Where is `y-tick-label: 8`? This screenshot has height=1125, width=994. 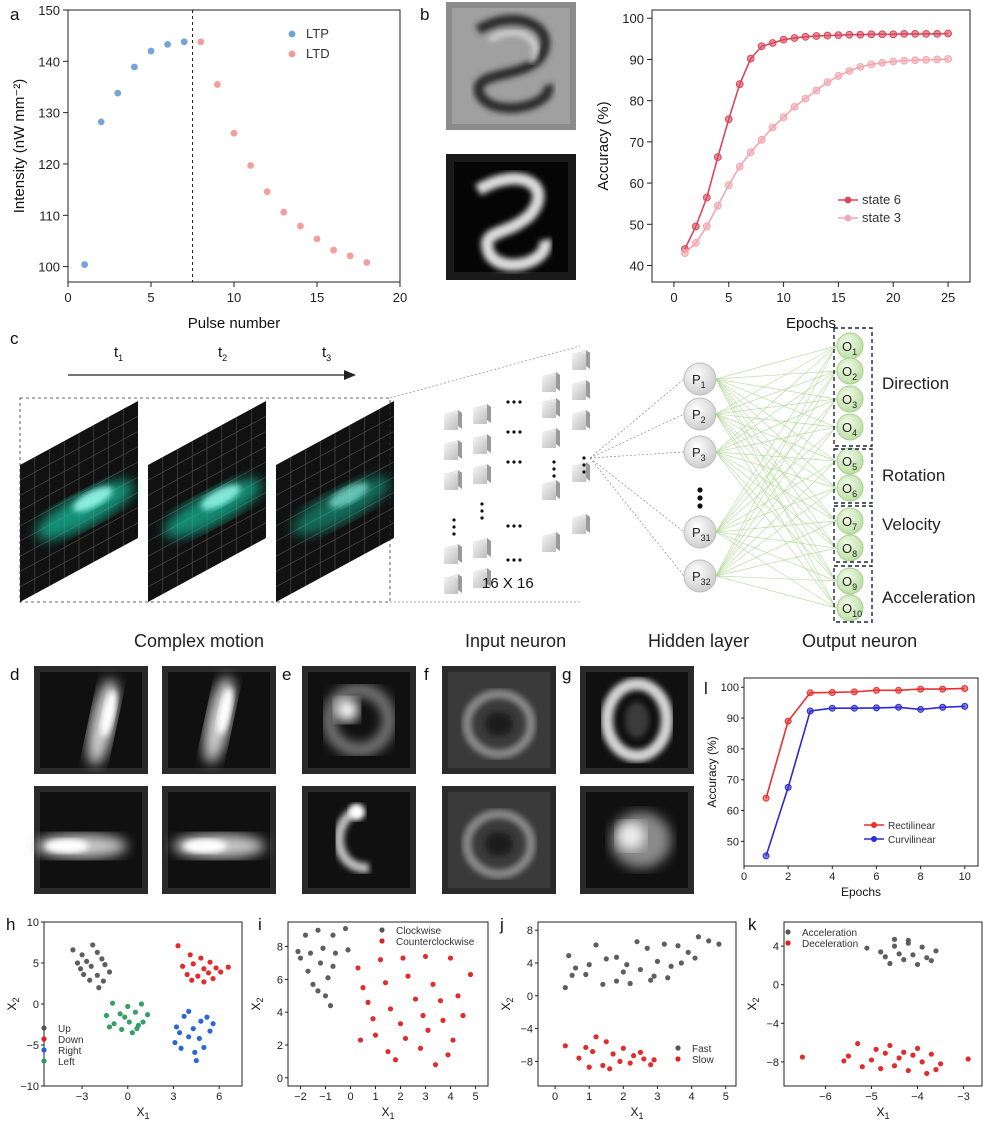 y-tick-label: 8 is located at coordinates (530, 931).